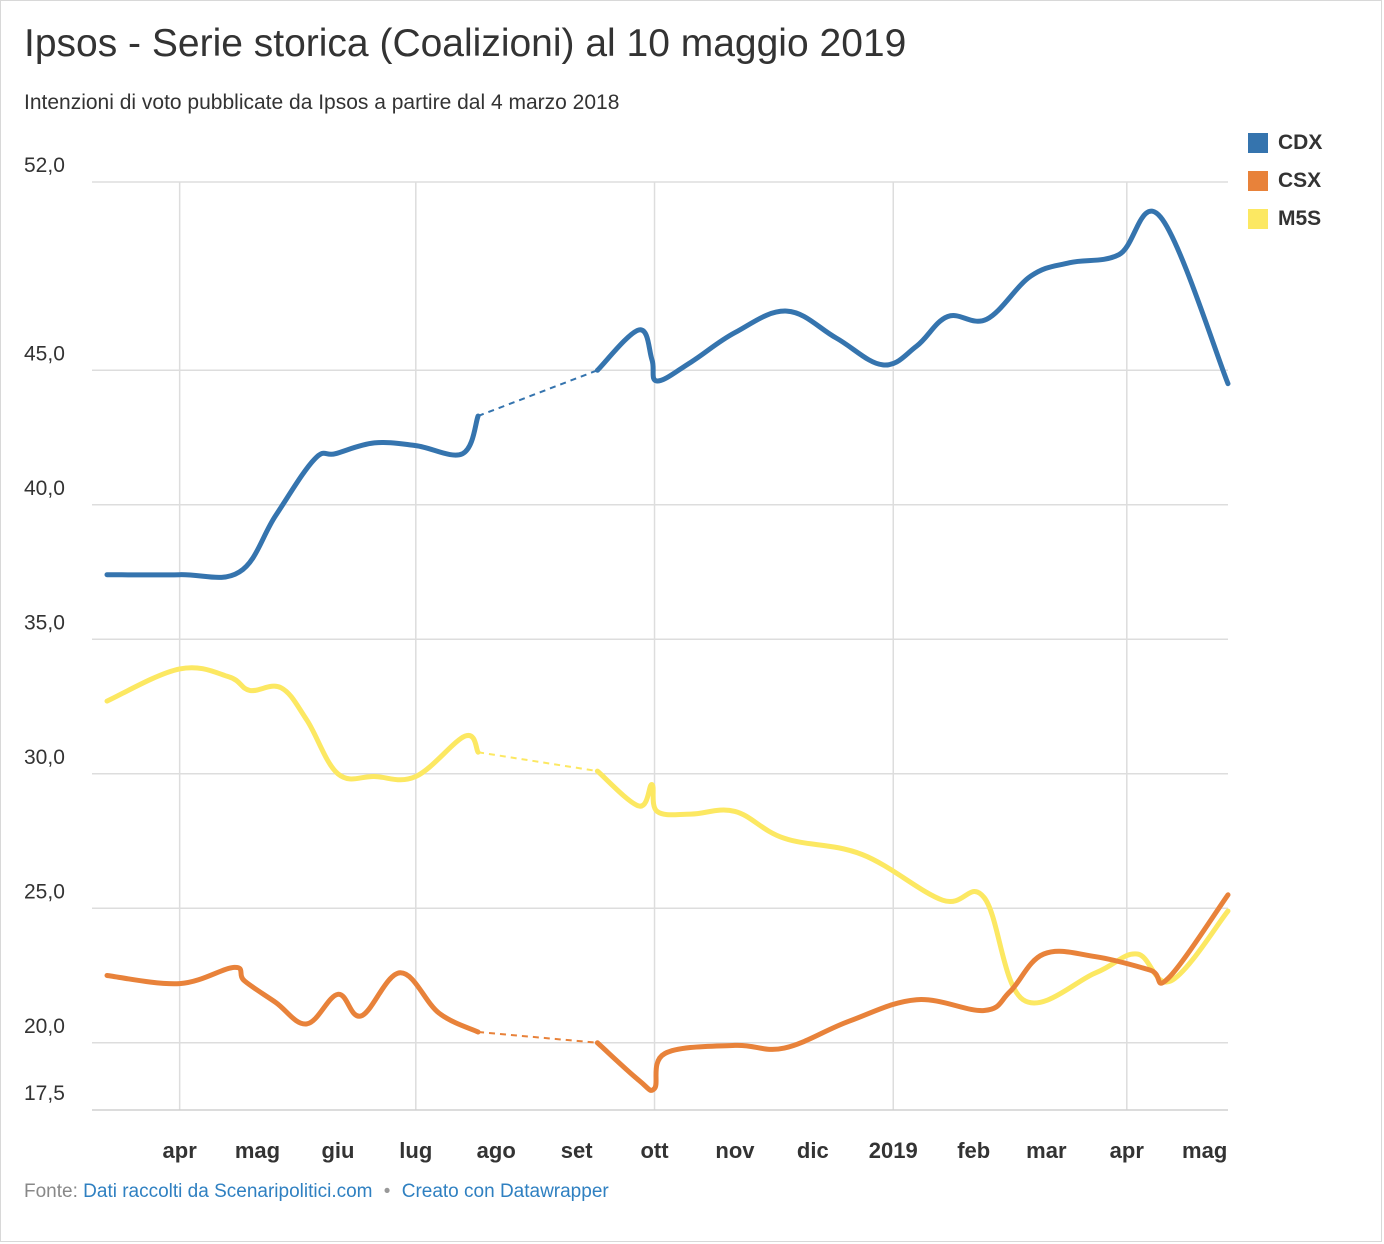  What do you see at coordinates (912, 992) in the screenshot?
I see `series-line-csx-part2` at bounding box center [912, 992].